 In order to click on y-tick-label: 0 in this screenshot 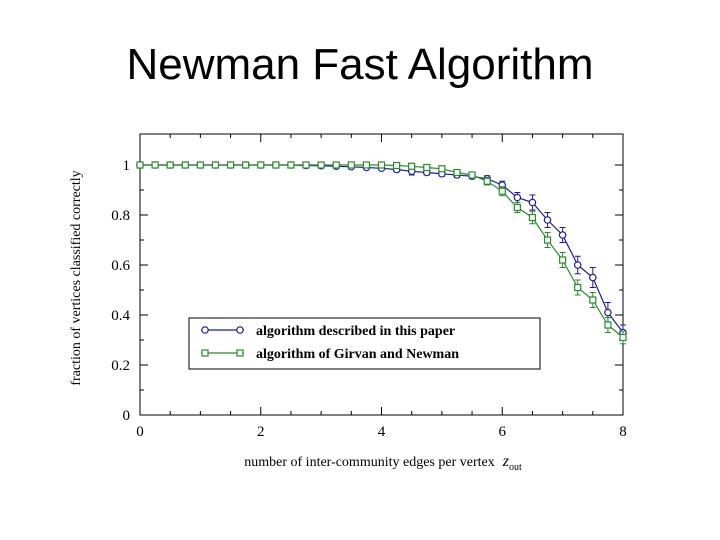, I will do `click(127, 416)`.